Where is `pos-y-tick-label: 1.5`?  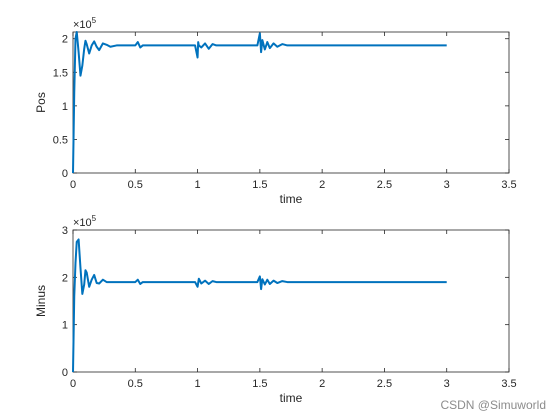 pos-y-tick-label: 1.5 is located at coordinates (60, 73).